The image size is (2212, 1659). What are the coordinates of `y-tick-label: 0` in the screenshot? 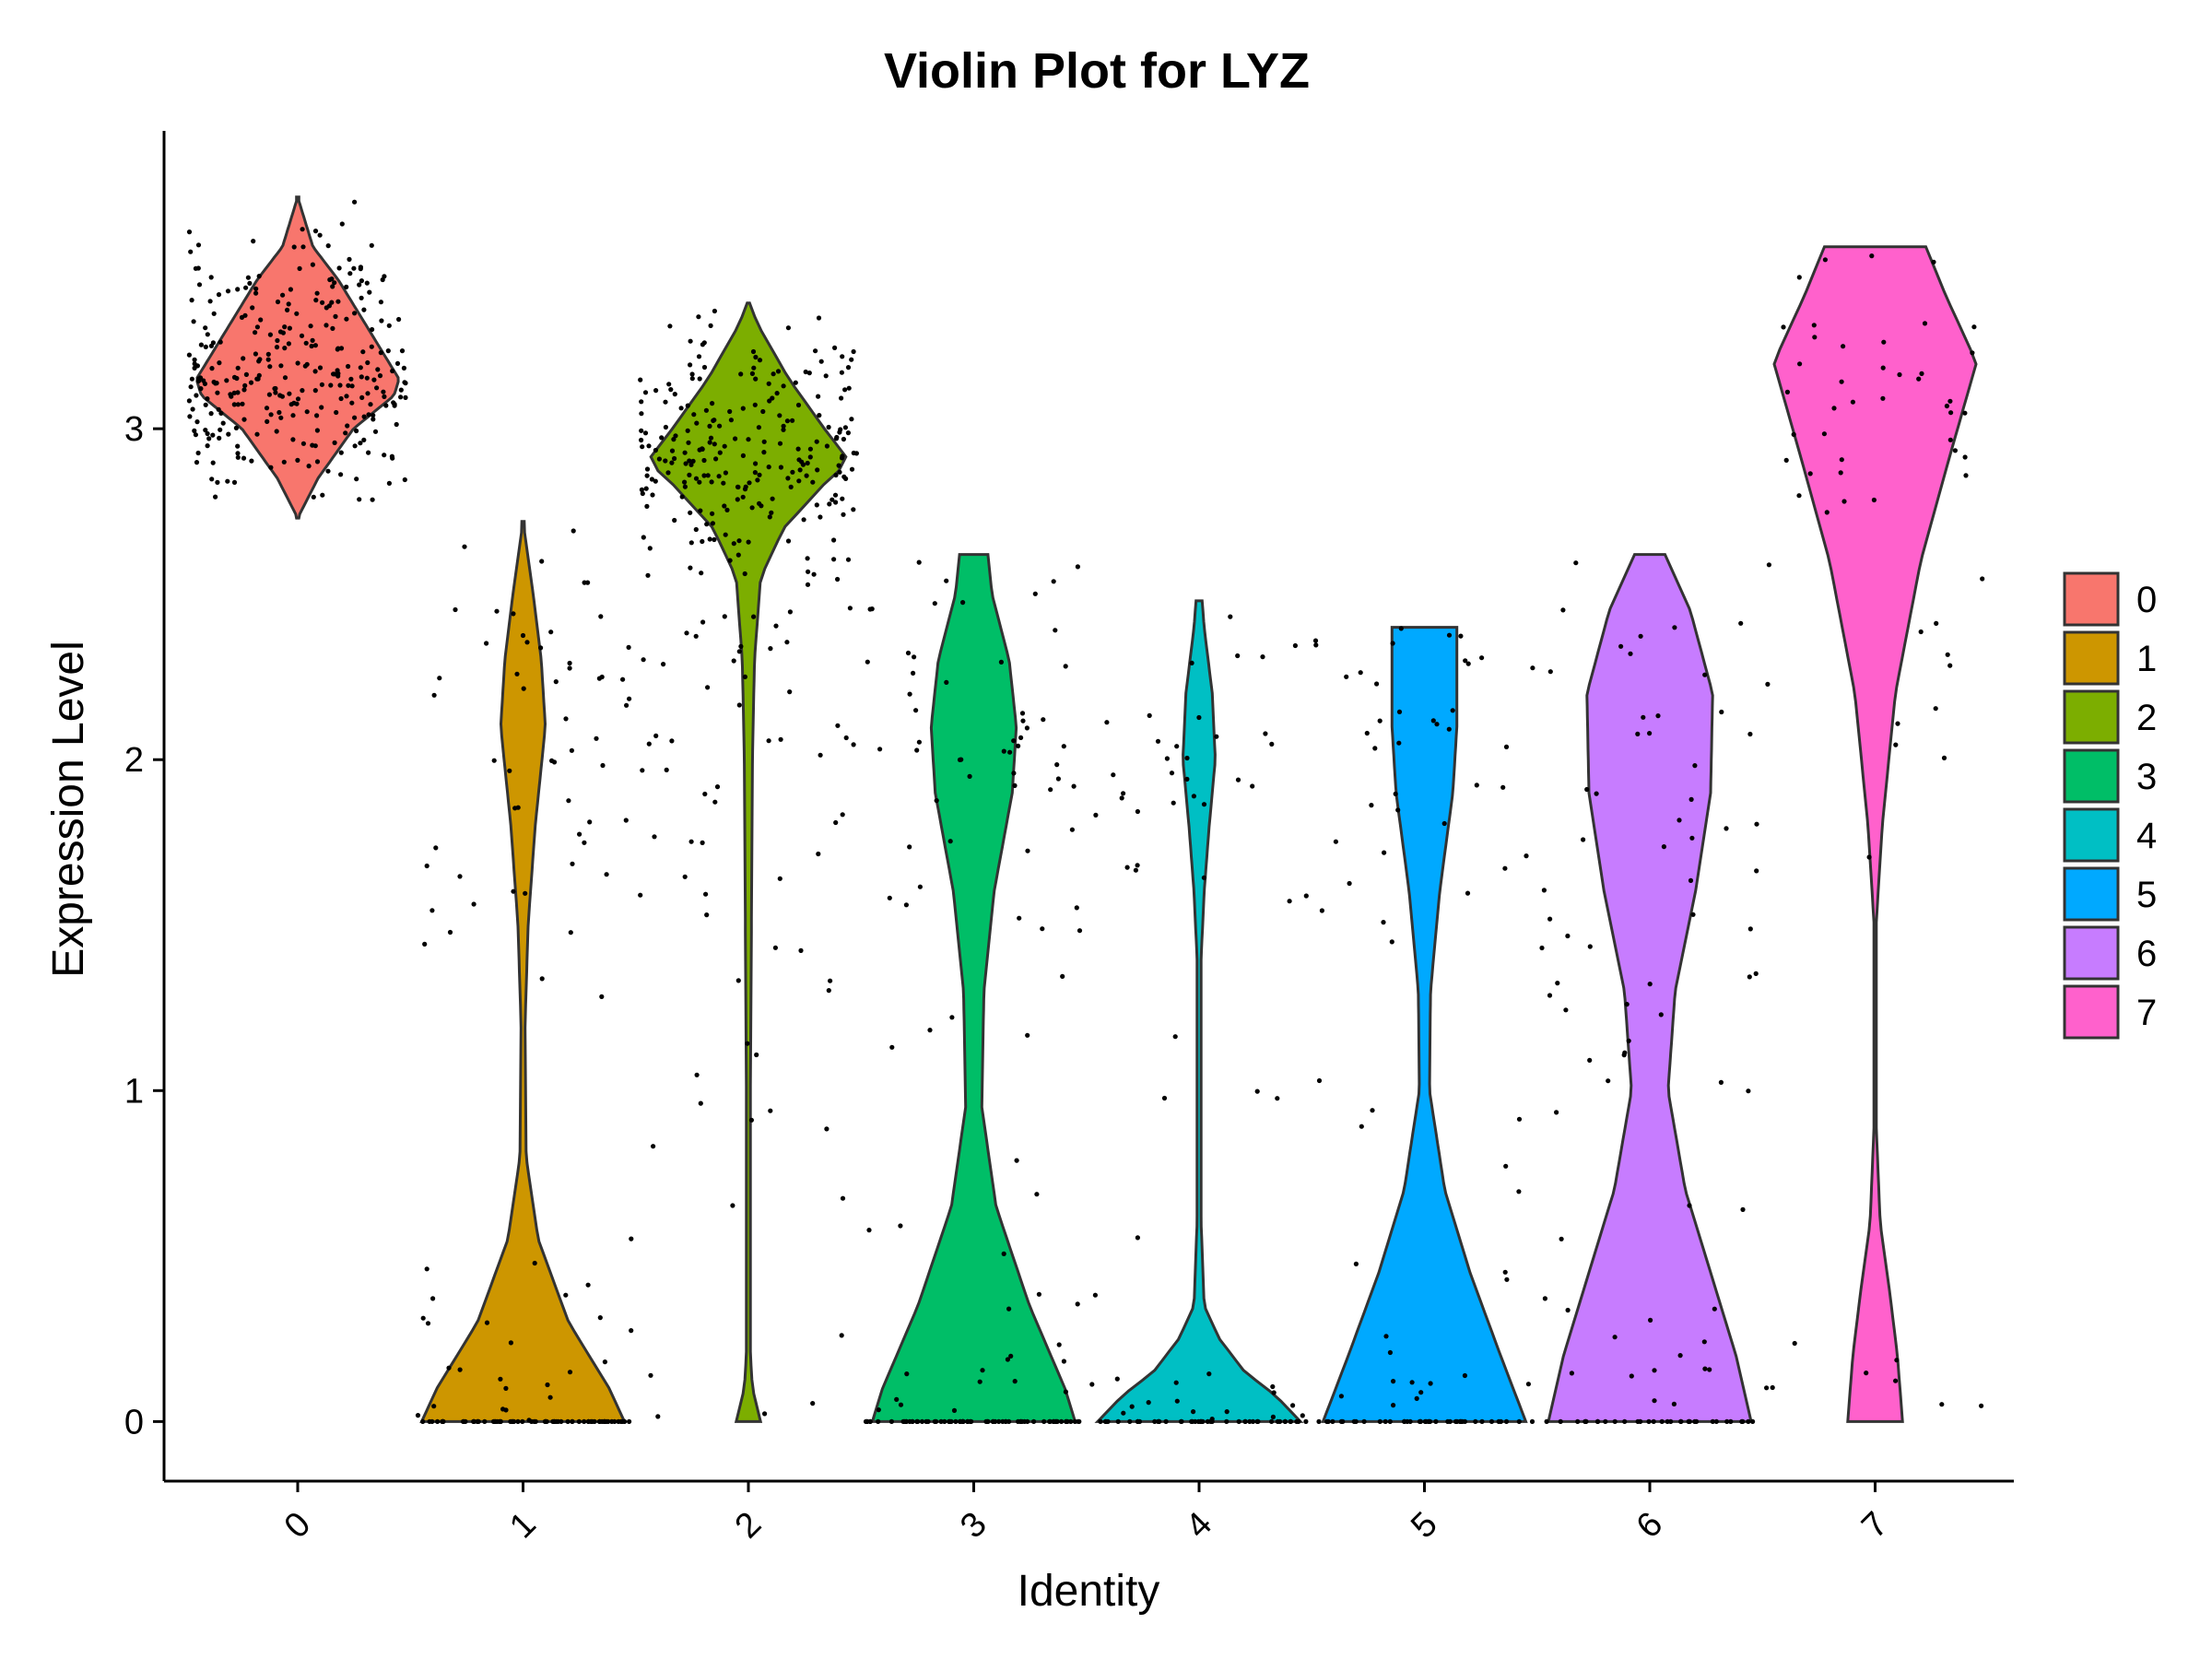 It's located at (134, 1422).